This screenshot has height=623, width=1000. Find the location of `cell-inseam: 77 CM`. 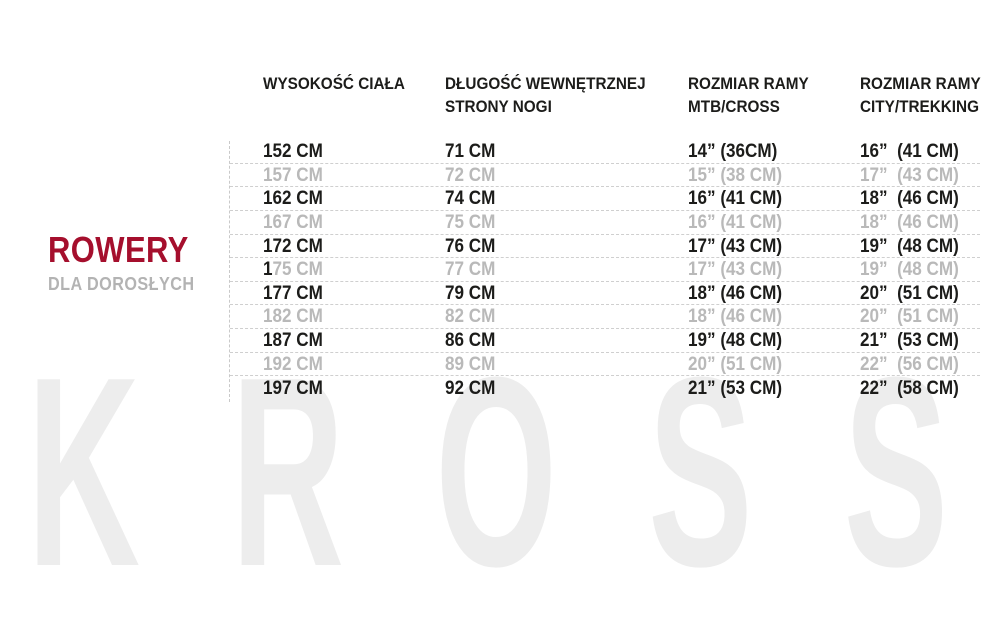

cell-inseam: 77 CM is located at coordinates (470, 270).